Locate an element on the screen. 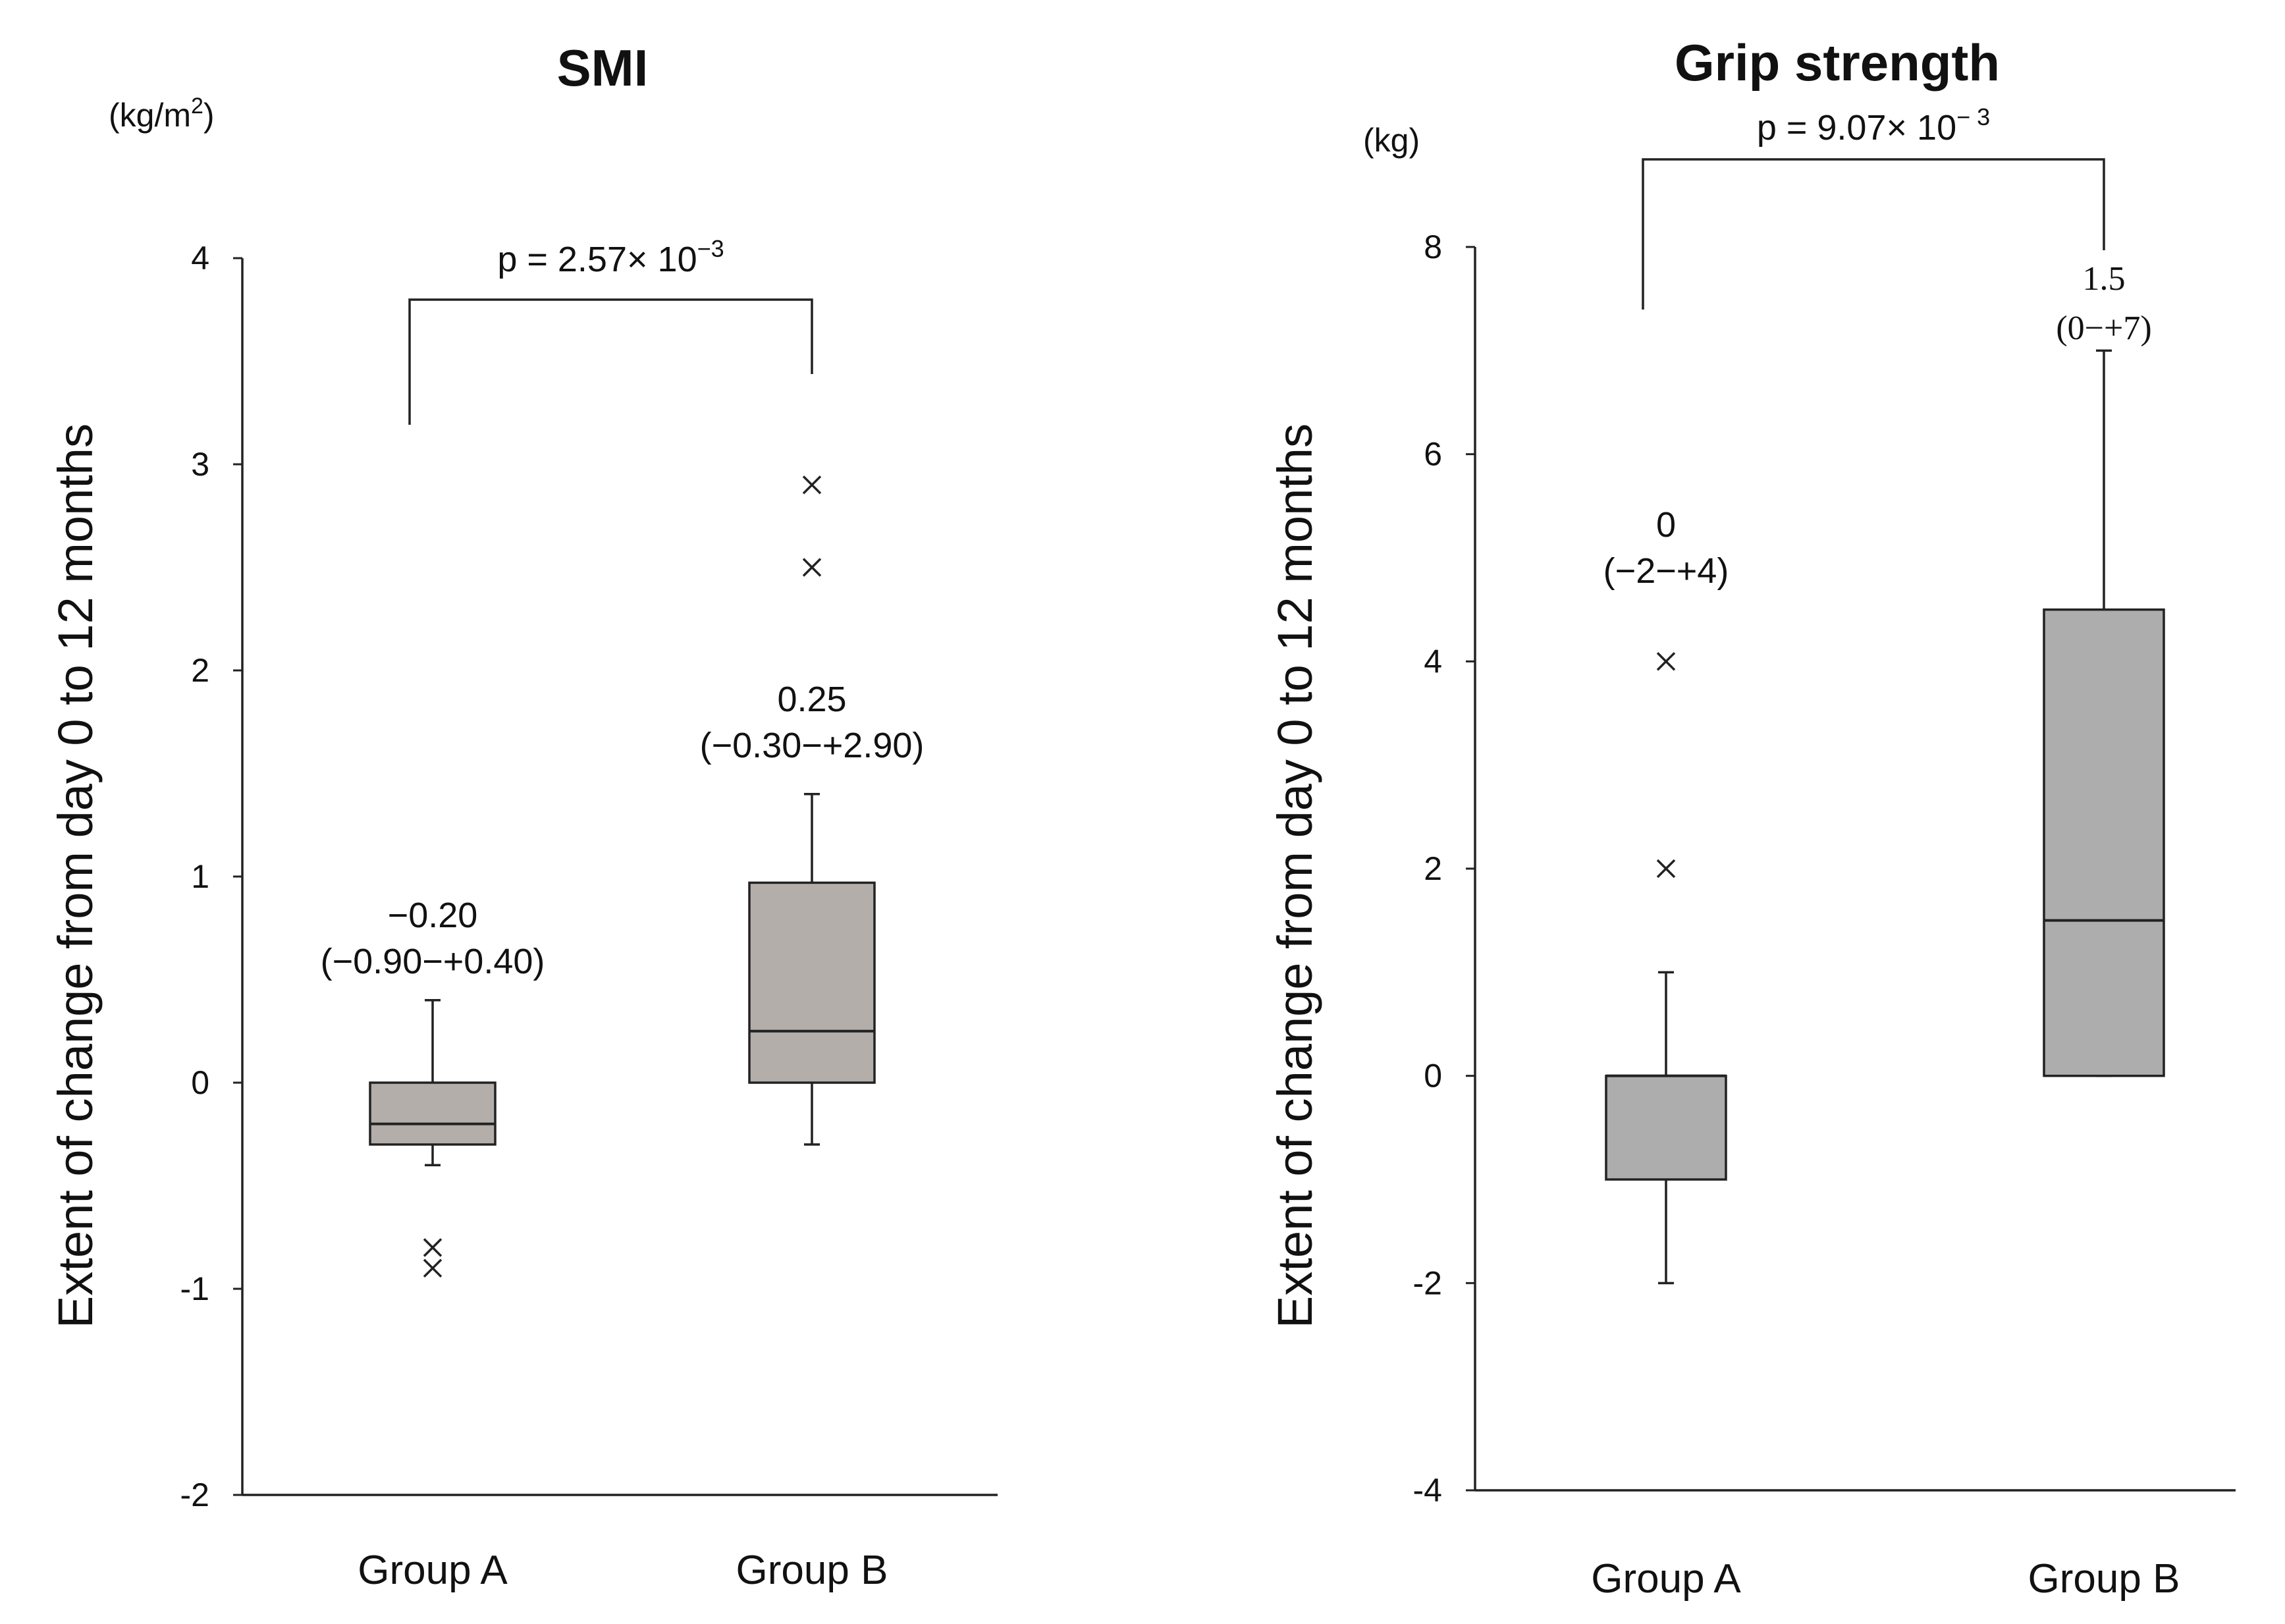  p-value-prefix: p = 2.57 is located at coordinates (562, 259).